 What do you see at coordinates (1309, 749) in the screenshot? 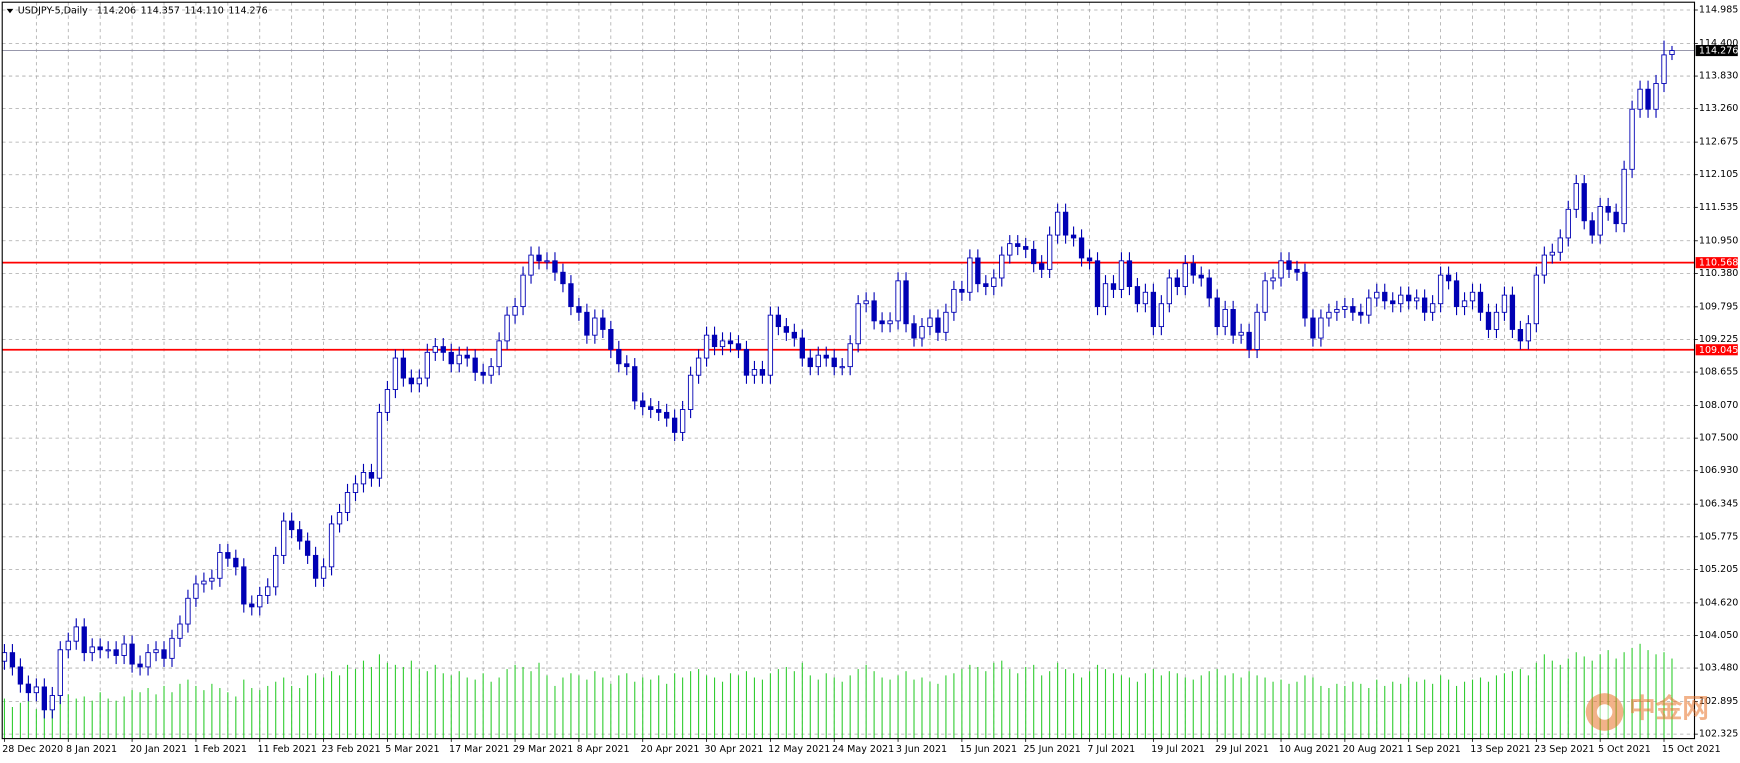
I see `x-tick-label: 10 Aug 2021` at bounding box center [1309, 749].